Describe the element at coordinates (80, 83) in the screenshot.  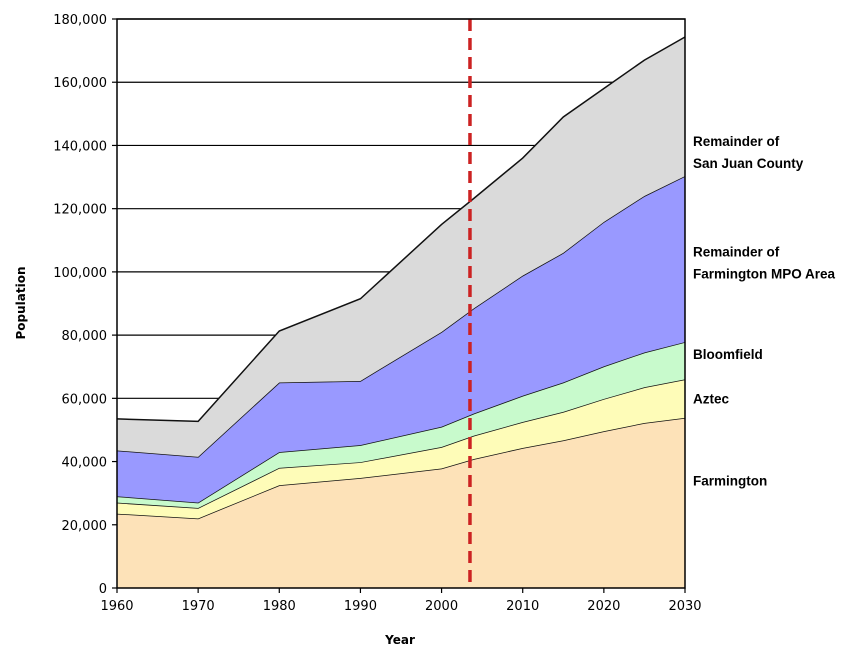
I see `y-tick-label: 160,000` at that location.